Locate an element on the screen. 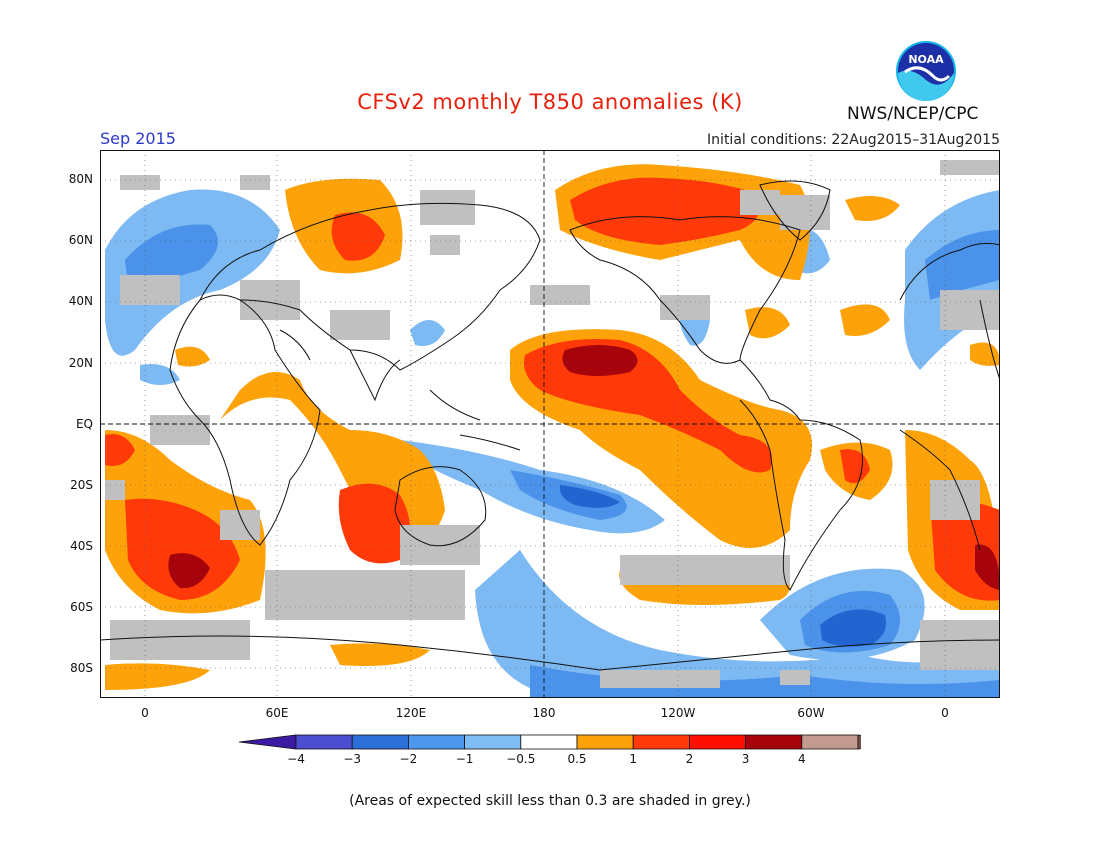  logo-text: NOAA is located at coordinates (926, 59).